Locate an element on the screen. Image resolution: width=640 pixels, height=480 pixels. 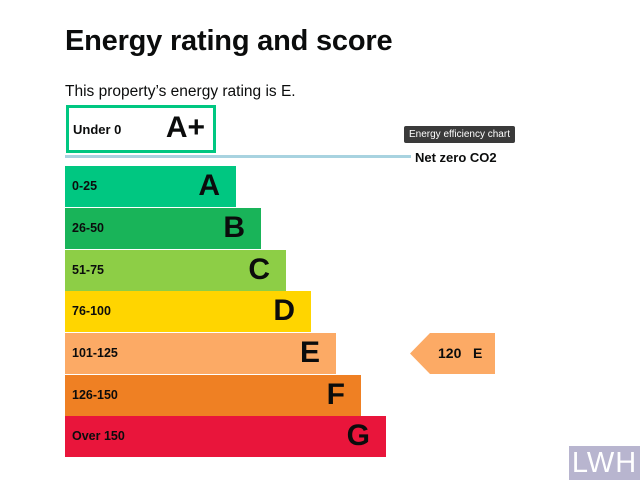
band-g: Over 150 G is located at coordinates (225, 436).